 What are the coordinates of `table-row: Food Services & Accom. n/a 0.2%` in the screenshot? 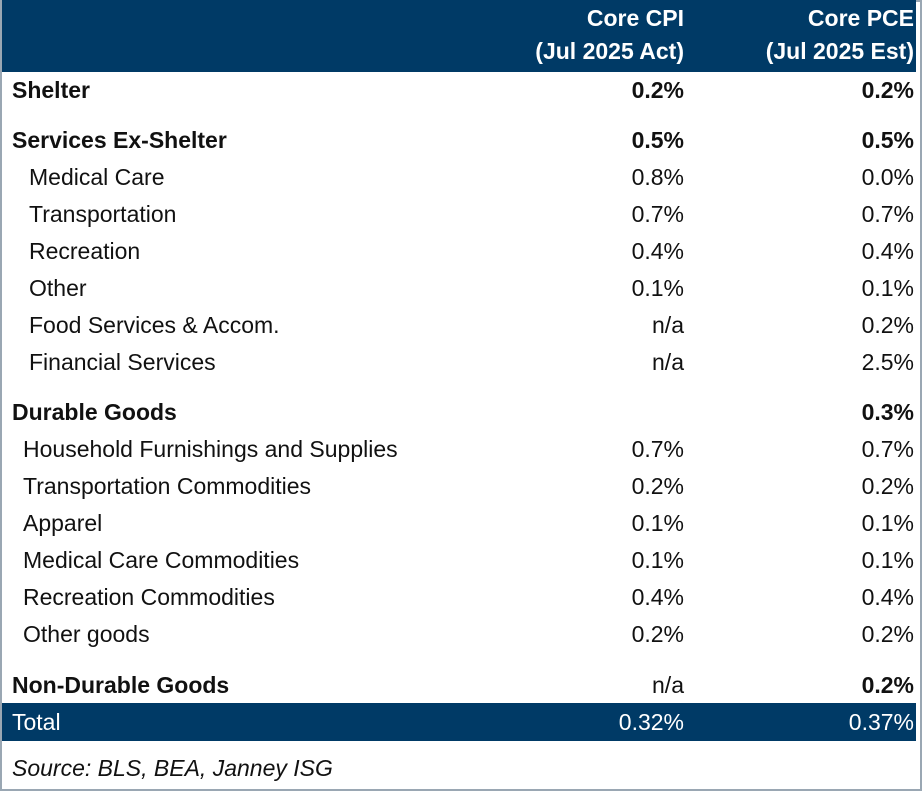 It's located at (459, 325).